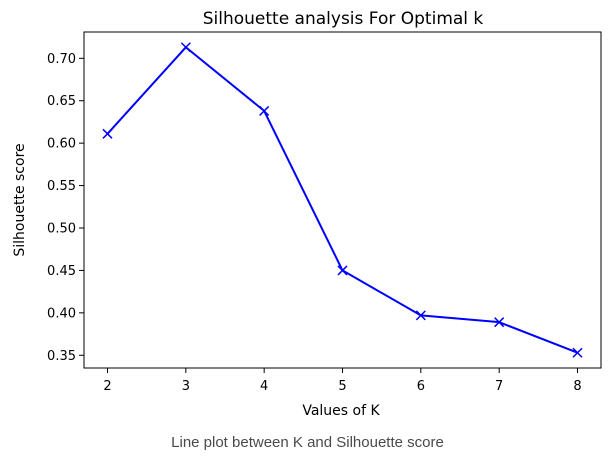  Describe the element at coordinates (61, 59) in the screenshot. I see `y-tick-label: 0.70` at that location.